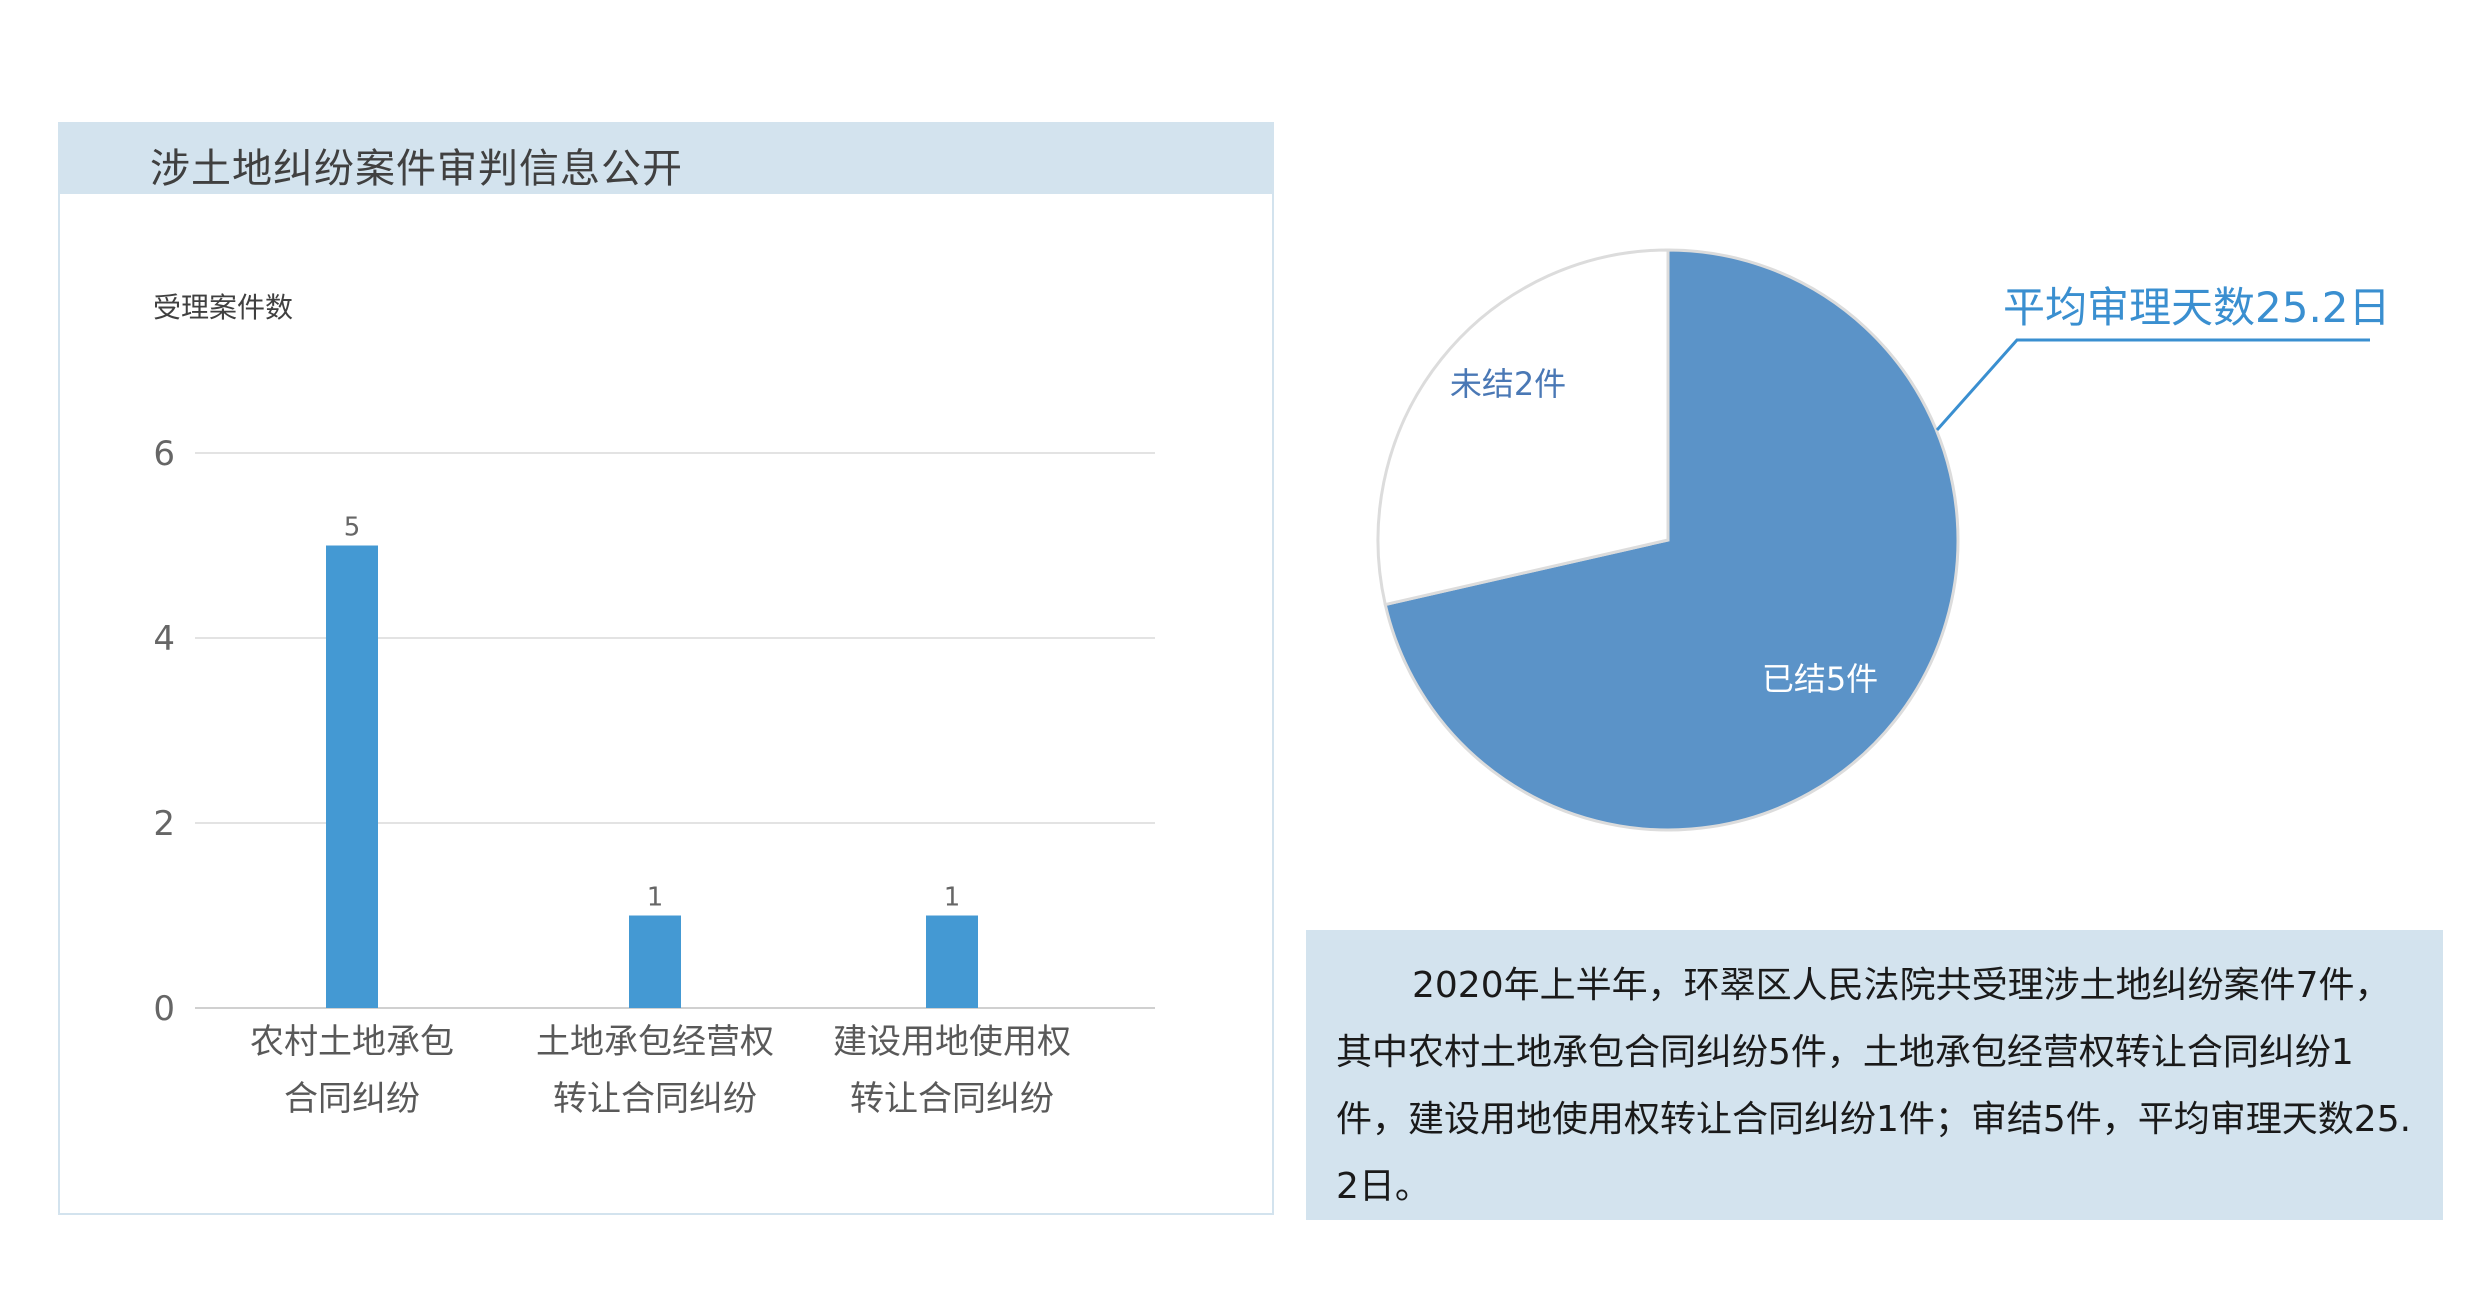 The width and height of the screenshot is (2480, 1295). What do you see at coordinates (655, 1042) in the screenshot?
I see `x-category-label: 土地承包经营权` at bounding box center [655, 1042].